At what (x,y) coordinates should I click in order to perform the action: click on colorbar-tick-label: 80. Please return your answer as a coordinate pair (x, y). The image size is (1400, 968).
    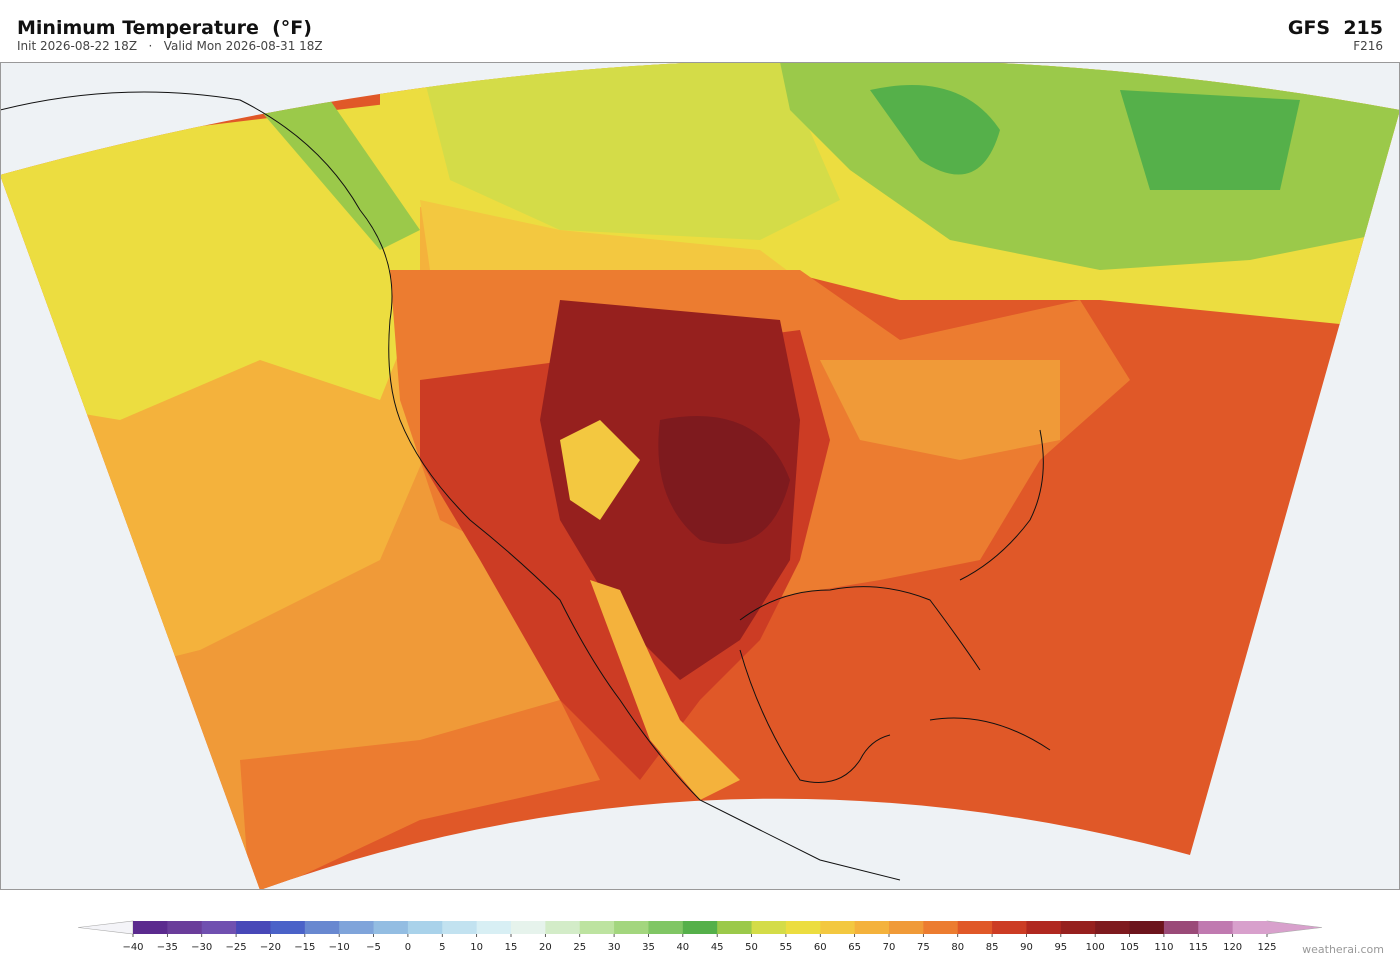
    Looking at the image, I should click on (957, 947).